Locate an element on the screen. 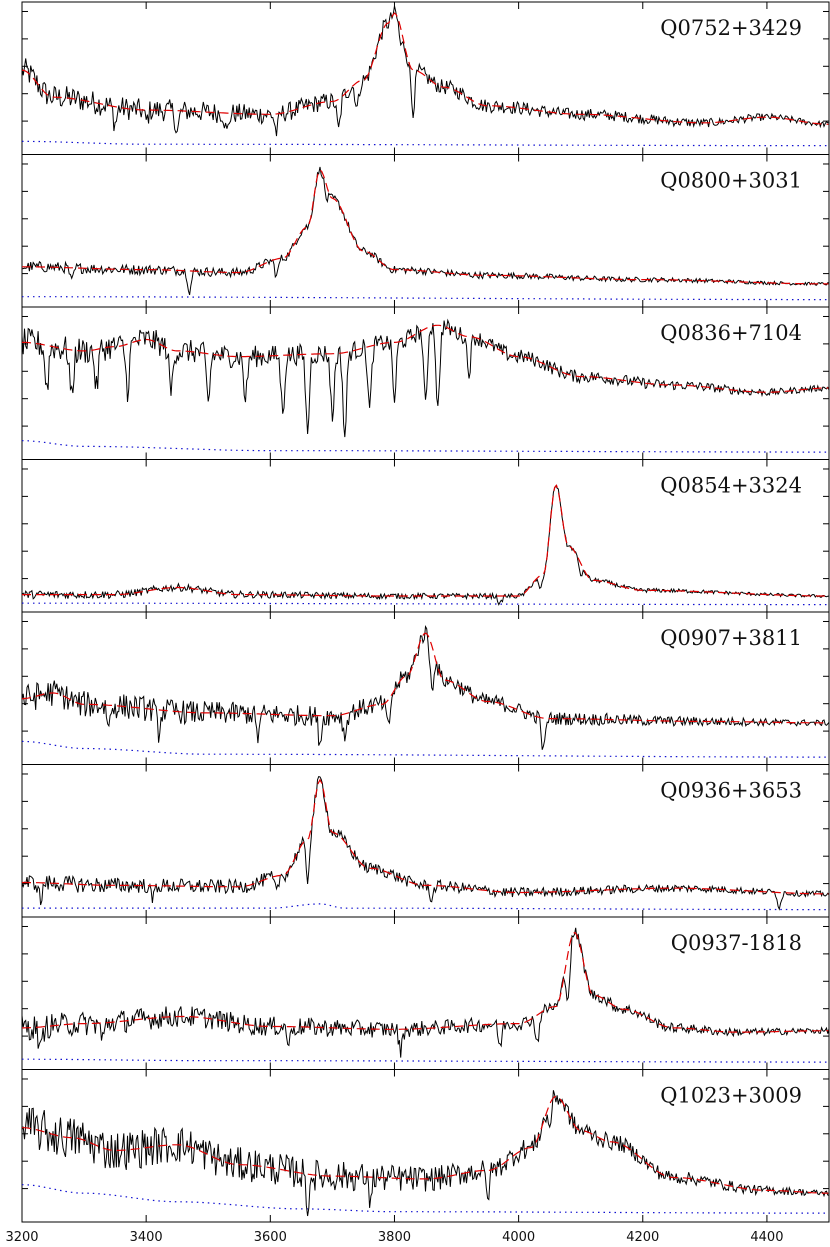 This screenshot has width=830, height=1247. panel-label: Q0836+7104 is located at coordinates (731, 333).